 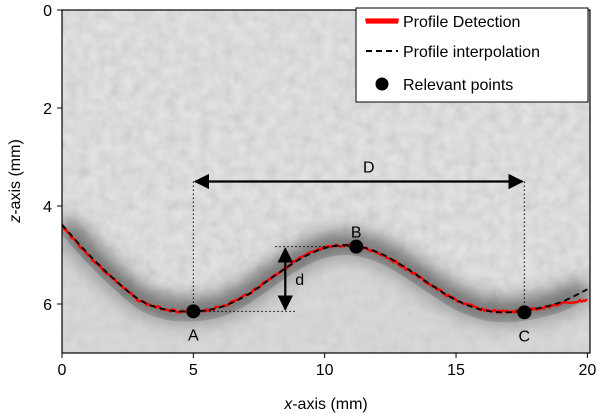 What do you see at coordinates (62, 370) in the screenshot?
I see `x-tick-label-0: 0` at bounding box center [62, 370].